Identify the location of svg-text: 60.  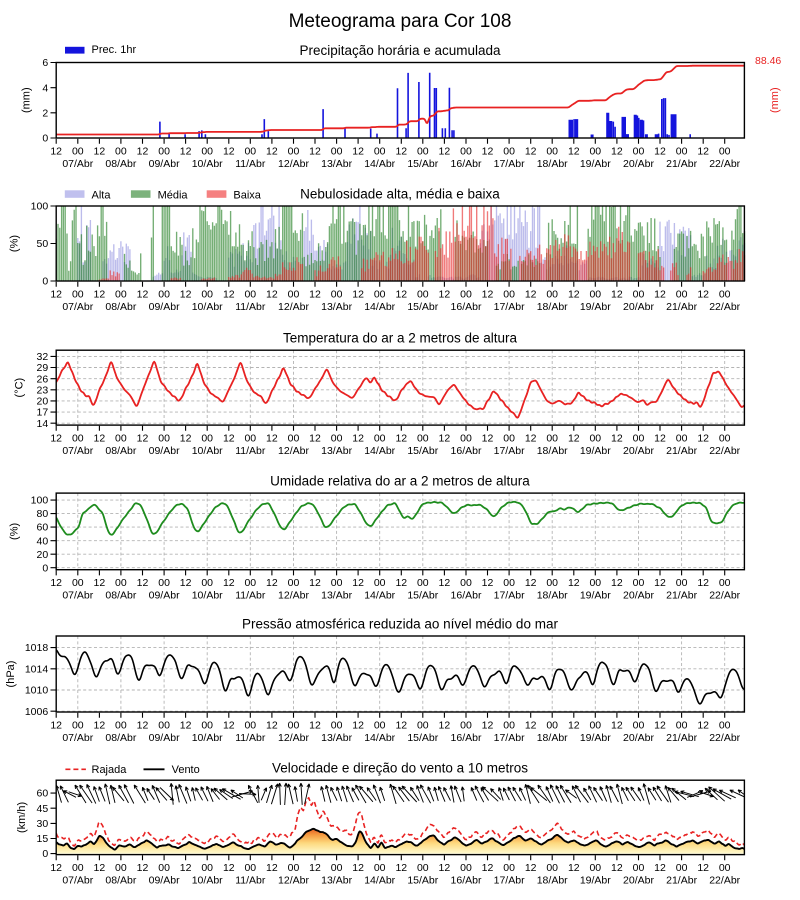
(43, 794).